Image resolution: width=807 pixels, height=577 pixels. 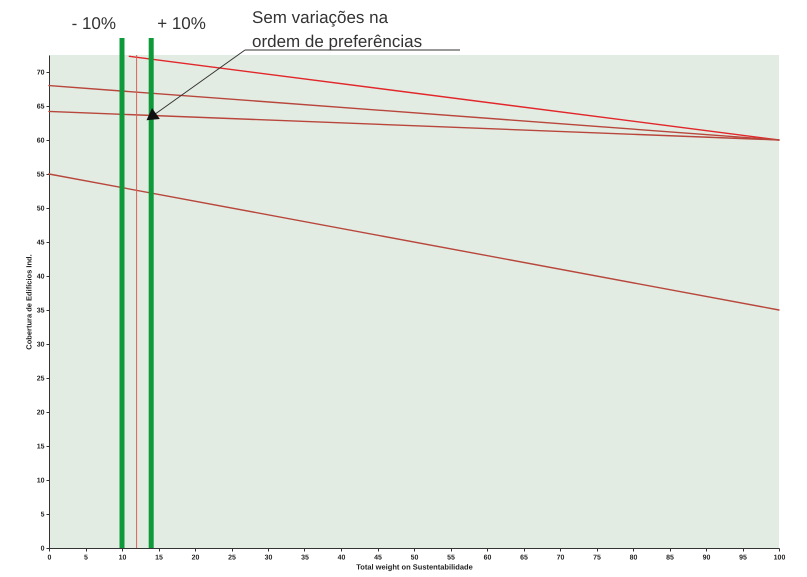 What do you see at coordinates (337, 29) in the screenshot?
I see `annotation: Sem variações na ordem de preferências` at bounding box center [337, 29].